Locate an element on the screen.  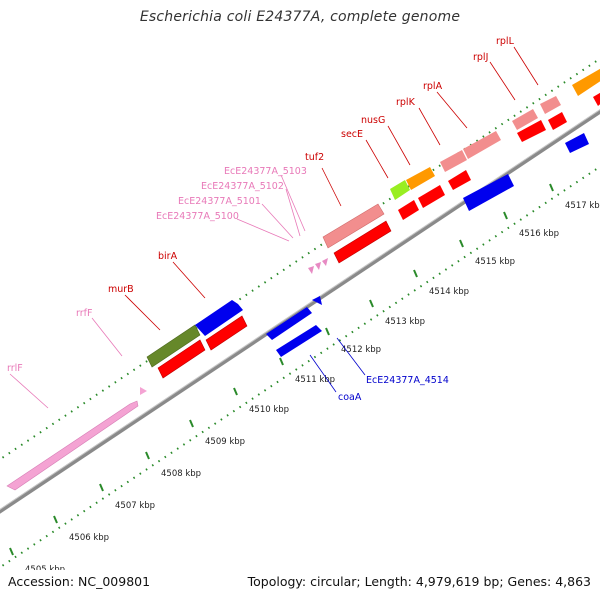
gene-label: nusG is located at coordinates (373, 120).